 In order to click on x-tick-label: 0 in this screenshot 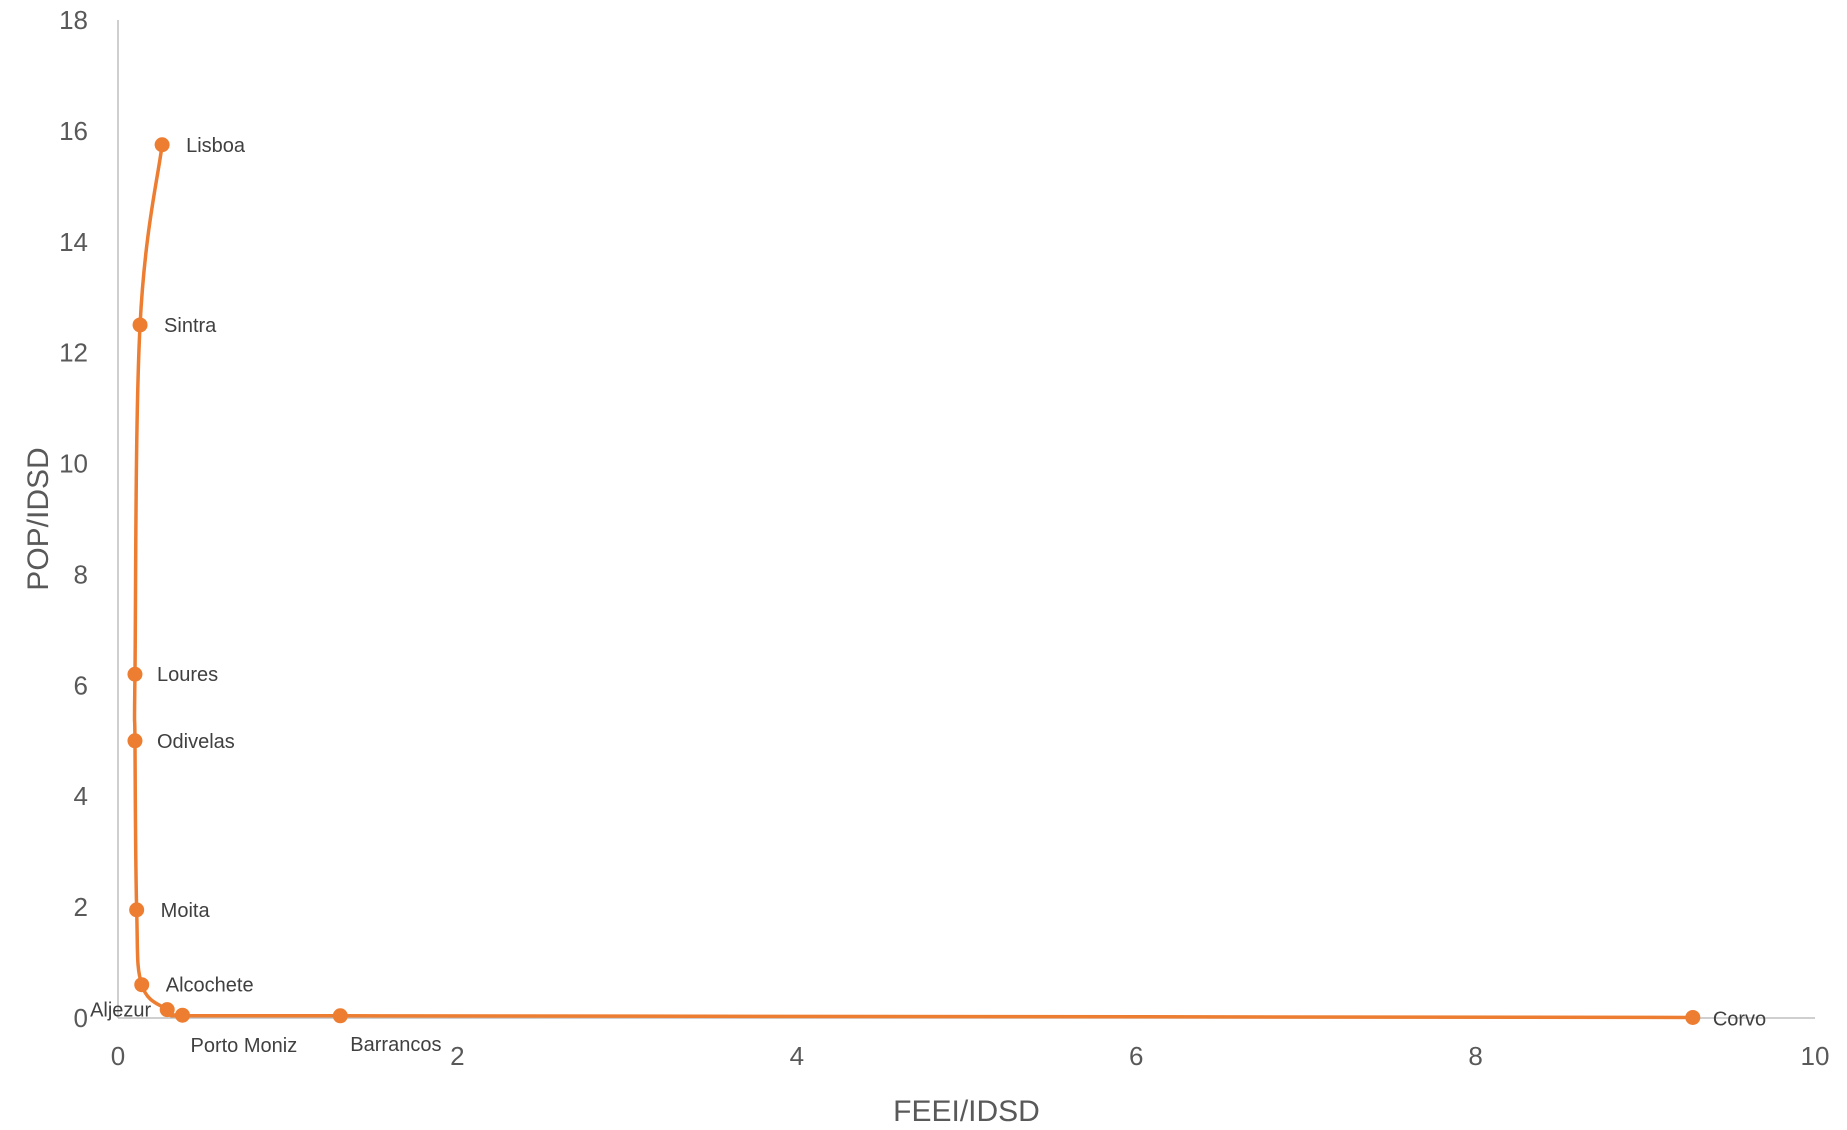, I will do `click(118, 1056)`.